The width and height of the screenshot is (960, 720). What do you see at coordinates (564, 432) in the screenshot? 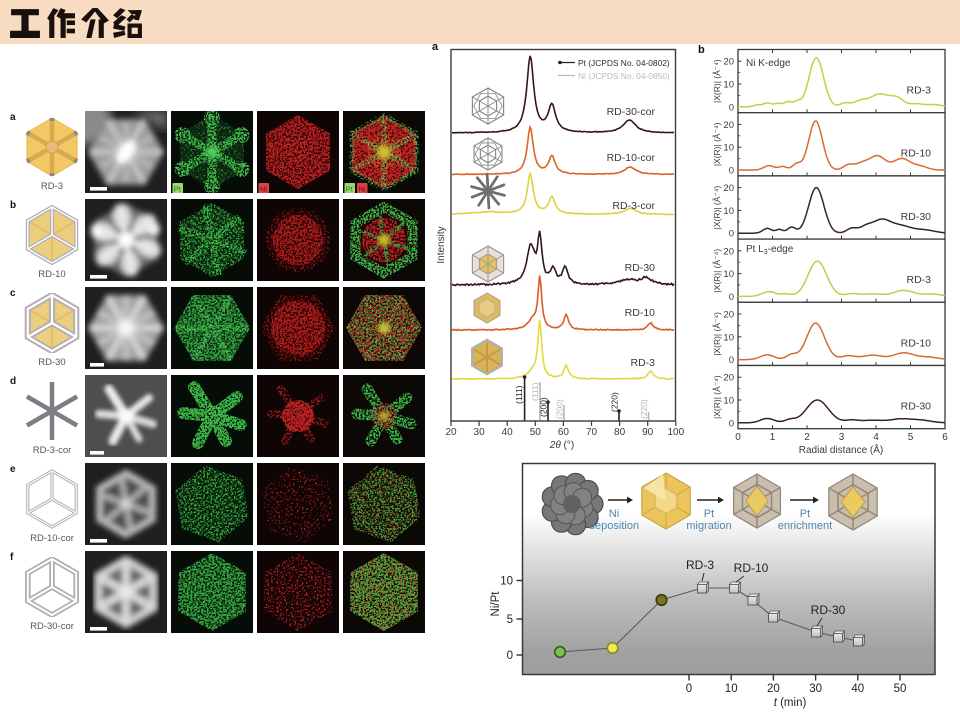
I see `svg-text: 60` at bounding box center [564, 432].